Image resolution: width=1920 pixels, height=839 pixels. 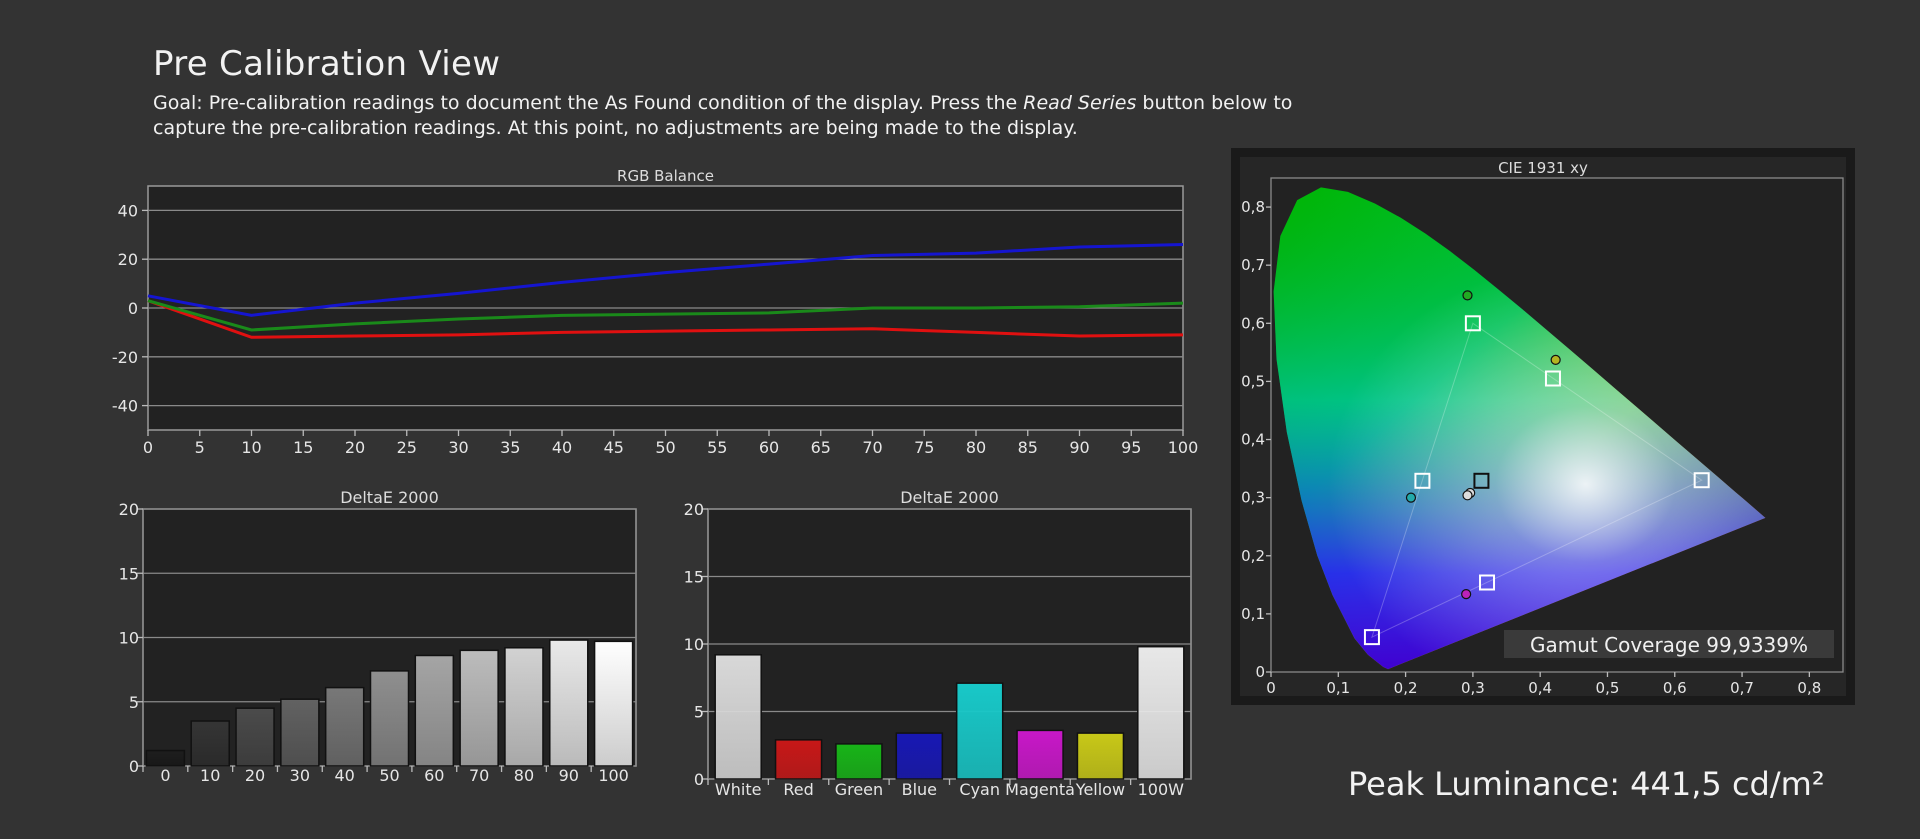 I want to click on gamut-coverage-label: Gamut Coverage 99,9339%, so click(x=1669, y=645).